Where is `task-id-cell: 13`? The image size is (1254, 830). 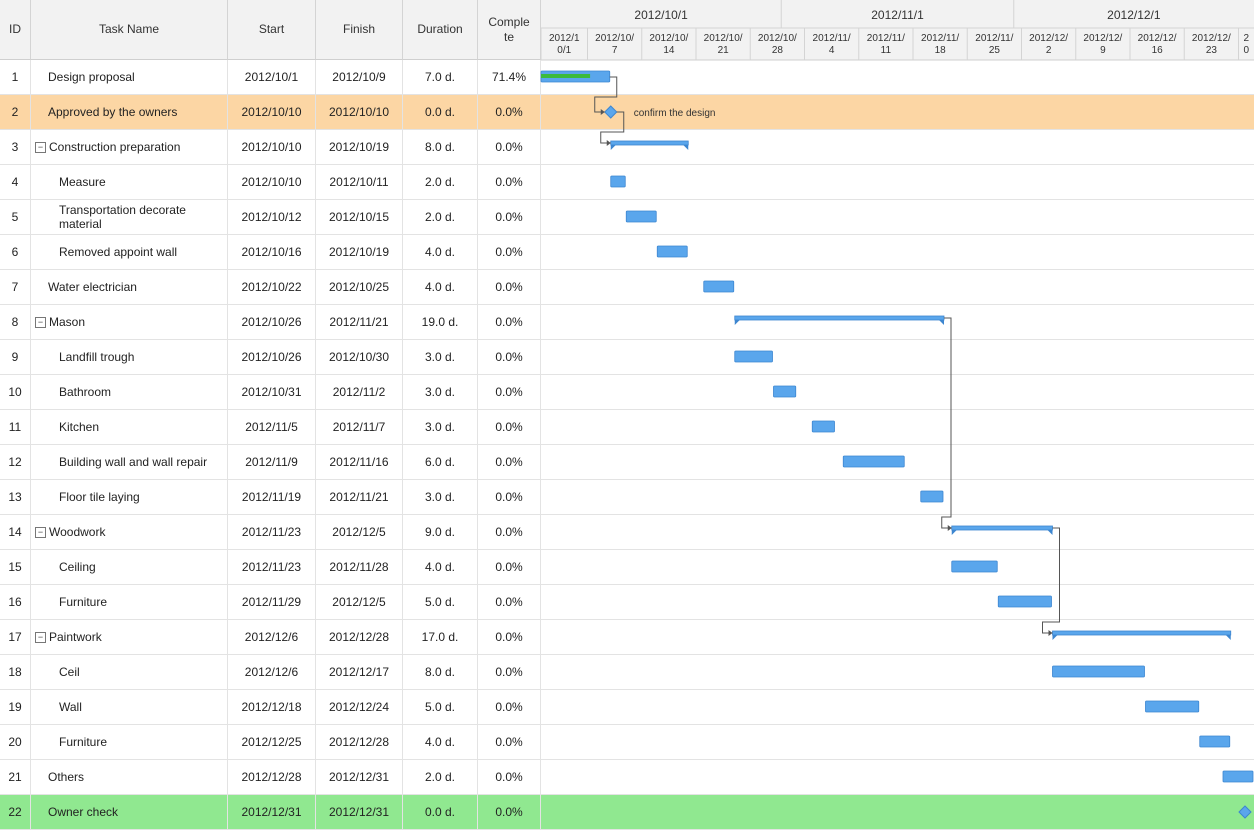 task-id-cell: 13 is located at coordinates (15, 497).